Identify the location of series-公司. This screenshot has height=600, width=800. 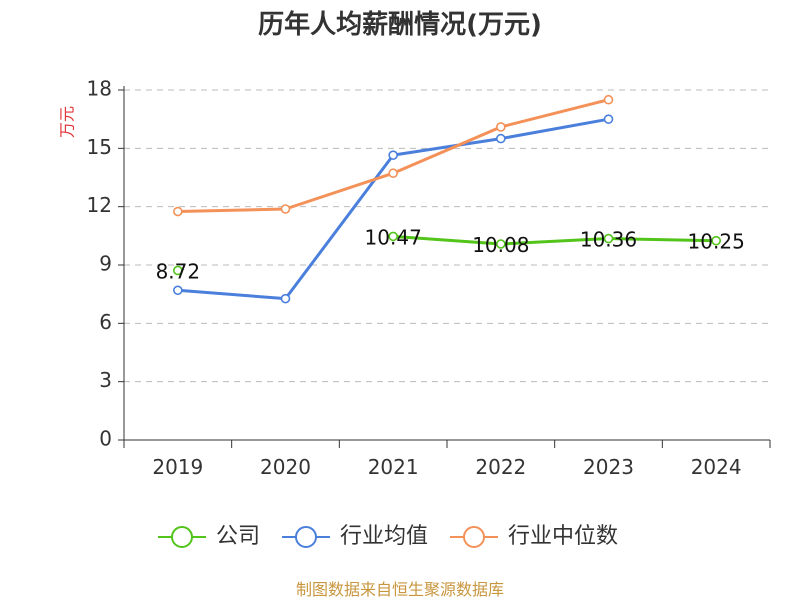
(447, 253).